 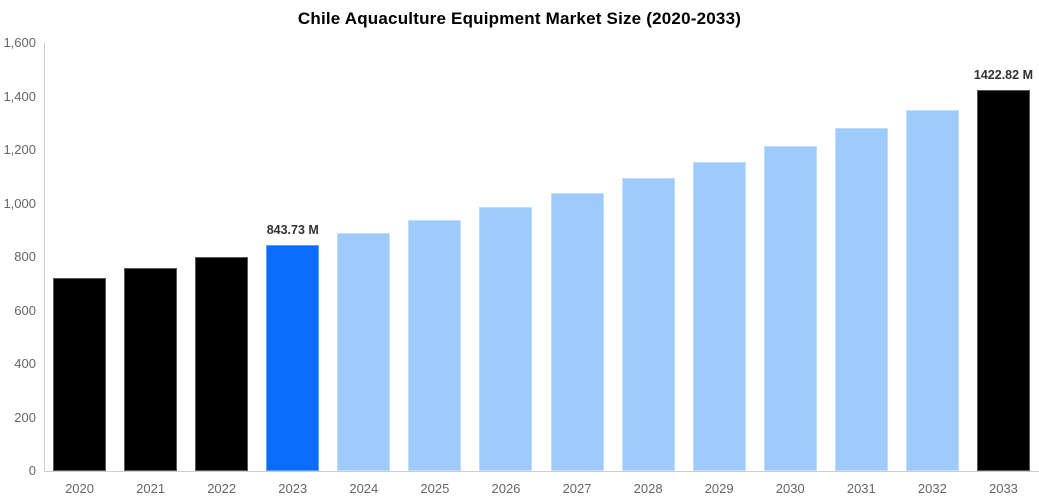 What do you see at coordinates (79, 488) in the screenshot?
I see `x-axis-label-2020: 2020` at bounding box center [79, 488].